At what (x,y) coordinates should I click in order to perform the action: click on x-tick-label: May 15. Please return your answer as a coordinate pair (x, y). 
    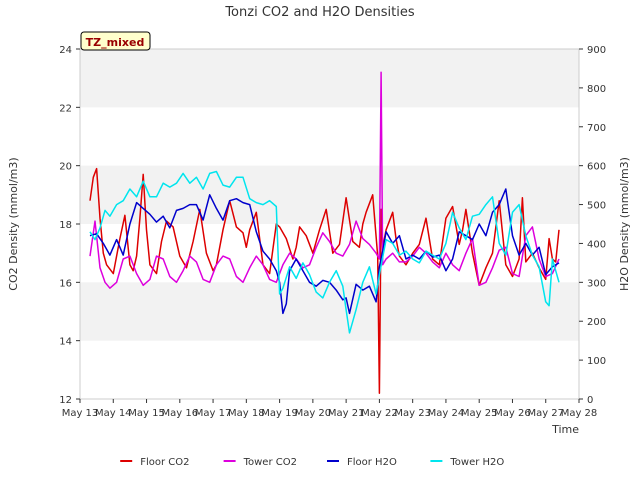
    Looking at the image, I should click on (146, 413).